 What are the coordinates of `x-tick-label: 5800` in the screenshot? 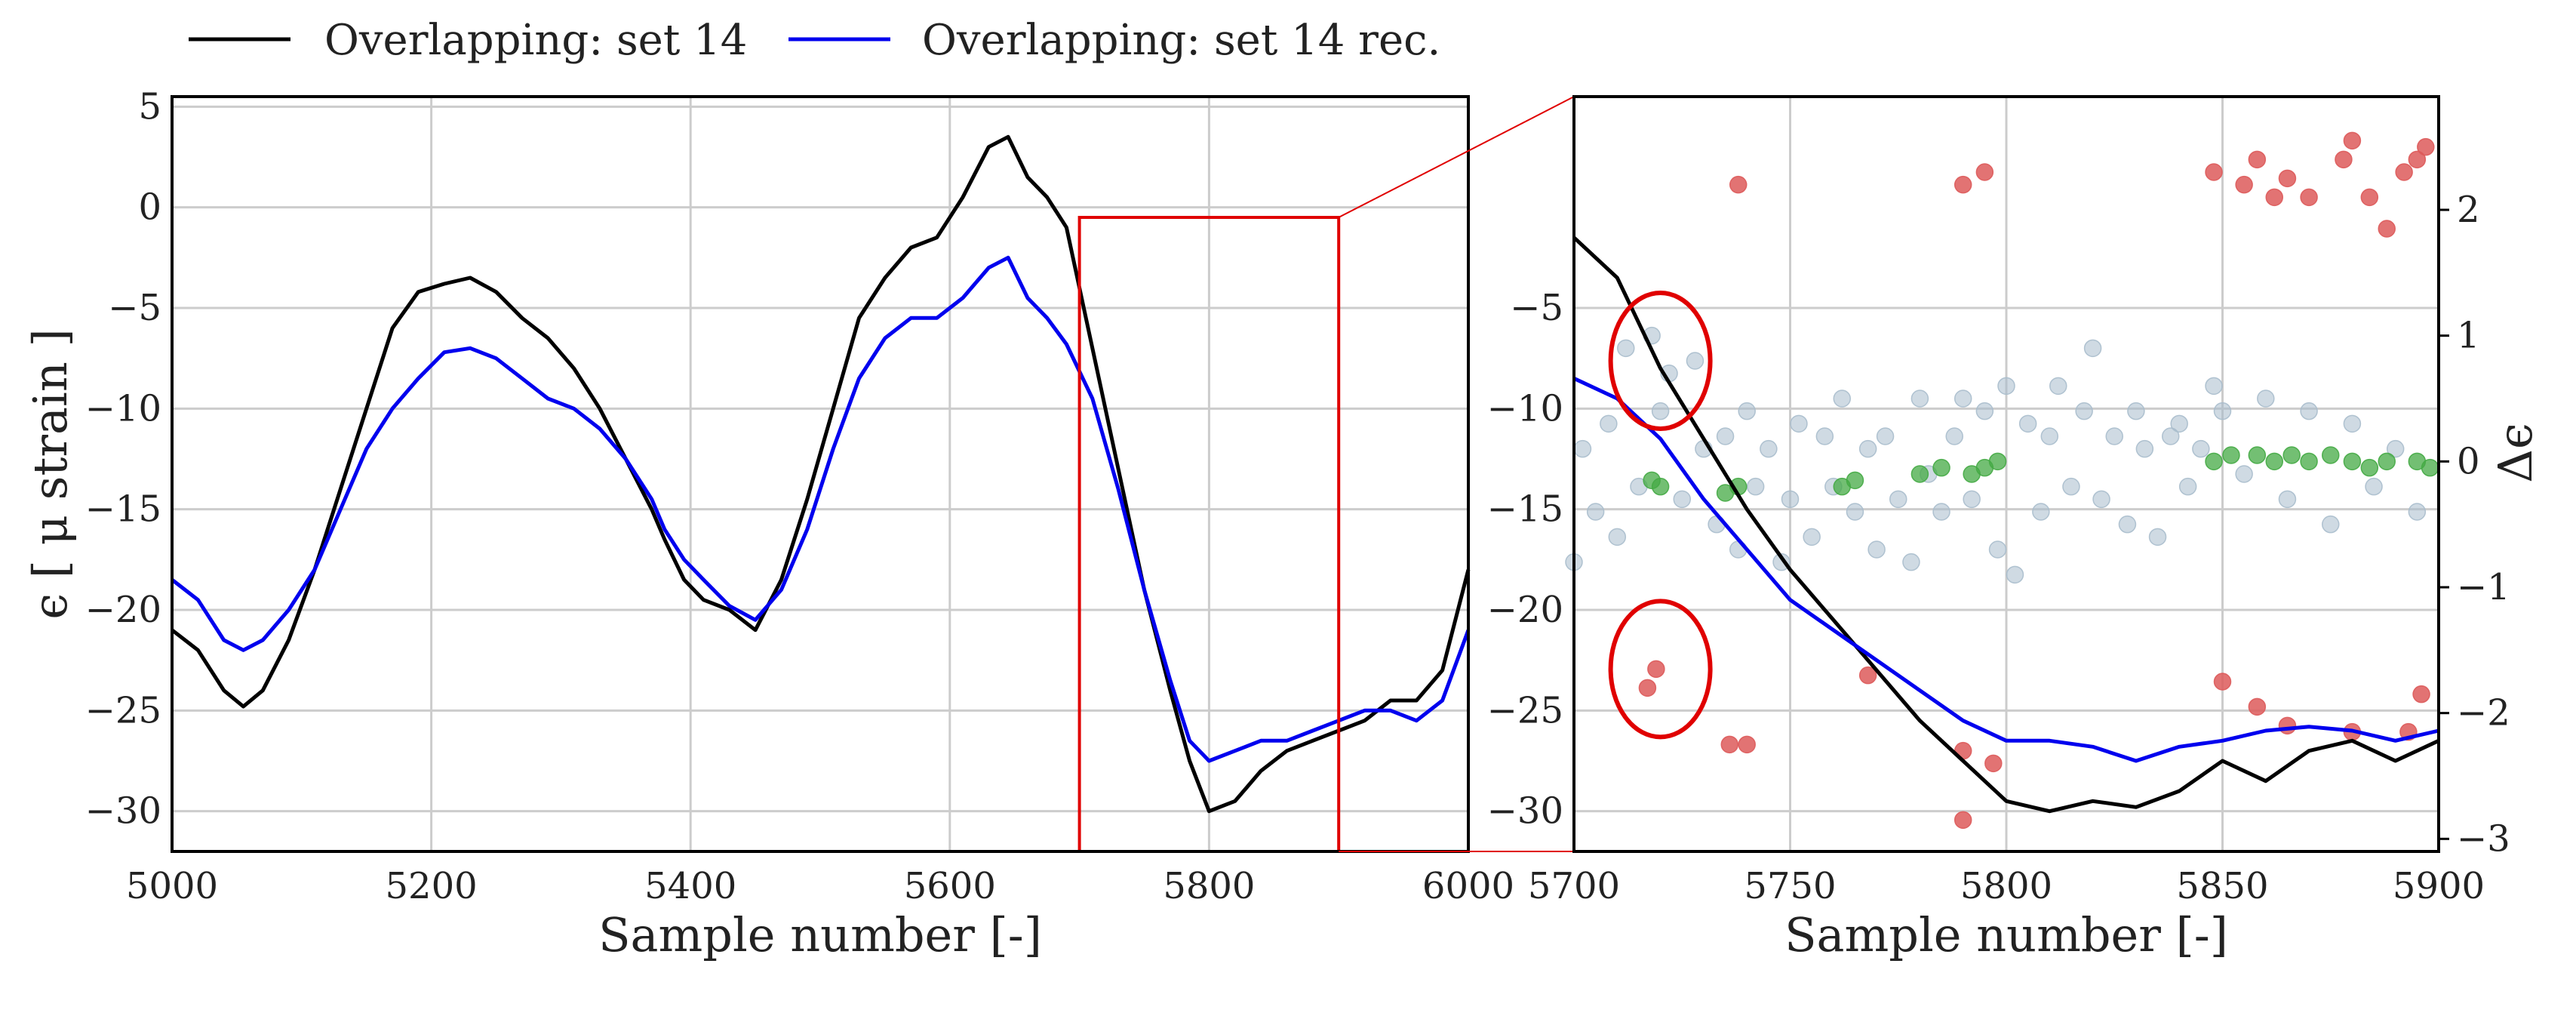 It's located at (1209, 886).